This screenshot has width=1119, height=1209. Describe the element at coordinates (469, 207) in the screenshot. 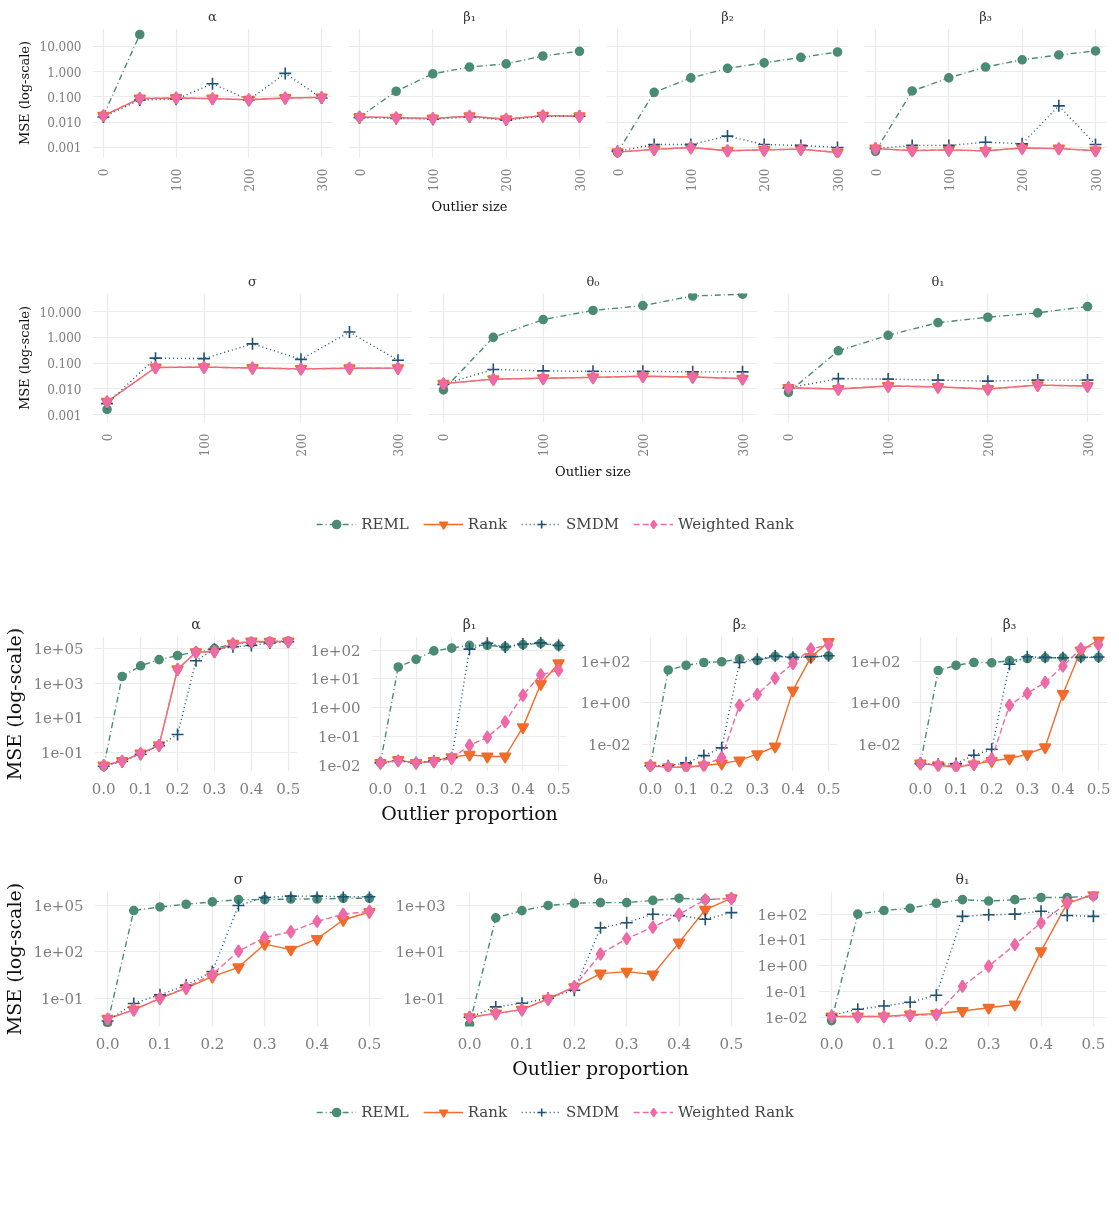

I see `x-axis-title: Outlier size` at that location.